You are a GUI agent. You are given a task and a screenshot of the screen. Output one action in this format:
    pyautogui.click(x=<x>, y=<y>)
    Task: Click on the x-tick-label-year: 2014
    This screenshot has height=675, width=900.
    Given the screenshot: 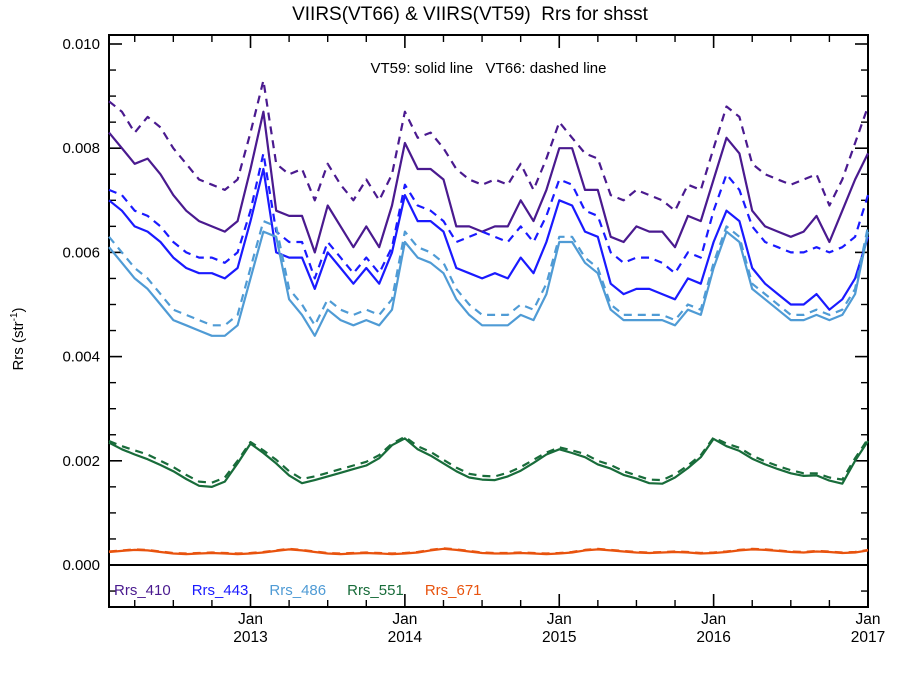 What is the action you would take?
    pyautogui.click(x=405, y=637)
    